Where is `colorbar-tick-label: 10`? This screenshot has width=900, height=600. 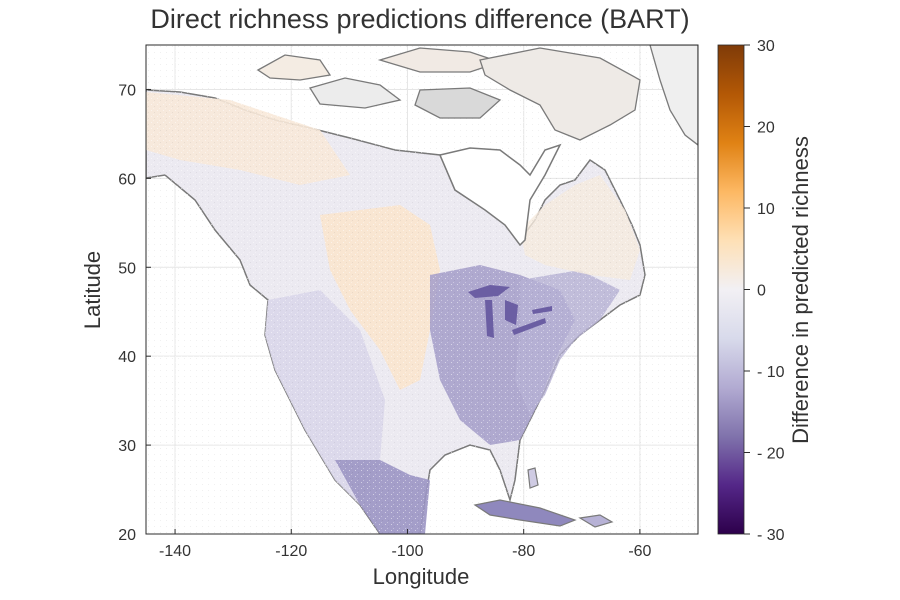 colorbar-tick-label: 10 is located at coordinates (766, 209).